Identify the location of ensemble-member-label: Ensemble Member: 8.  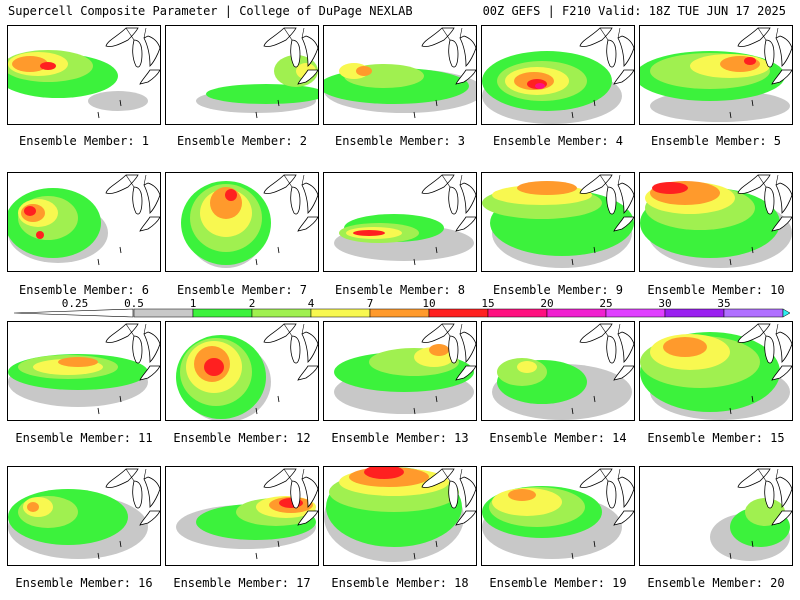
(400, 290).